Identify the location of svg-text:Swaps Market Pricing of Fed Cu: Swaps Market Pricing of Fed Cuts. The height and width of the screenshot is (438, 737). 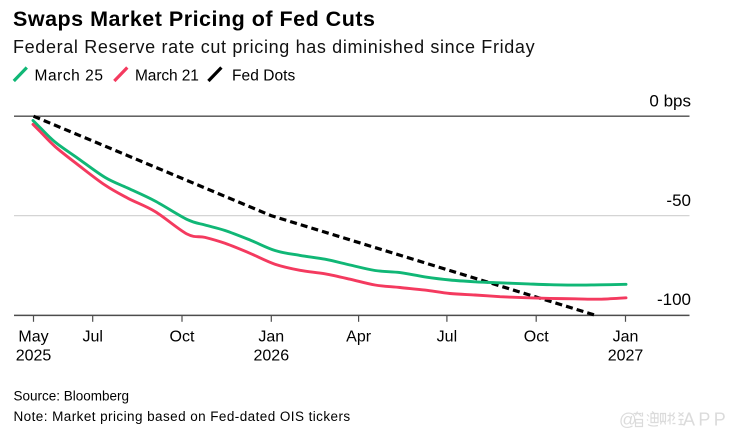
(194, 19).